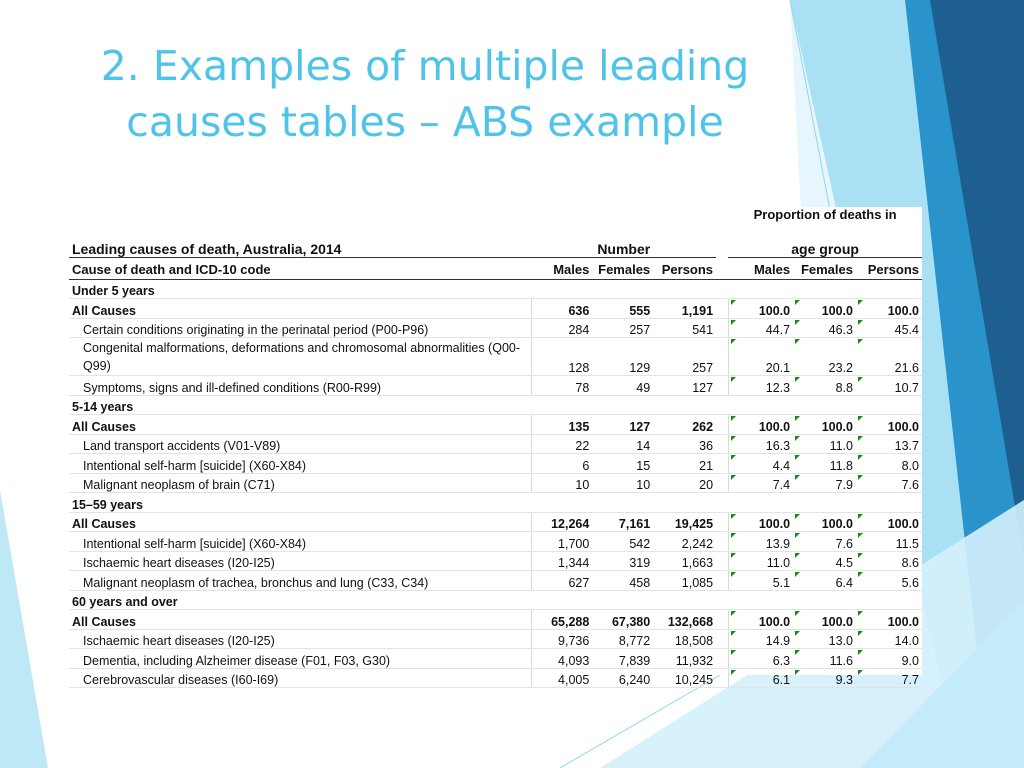  Describe the element at coordinates (561, 356) in the screenshot. I see `males-count: 128` at that location.